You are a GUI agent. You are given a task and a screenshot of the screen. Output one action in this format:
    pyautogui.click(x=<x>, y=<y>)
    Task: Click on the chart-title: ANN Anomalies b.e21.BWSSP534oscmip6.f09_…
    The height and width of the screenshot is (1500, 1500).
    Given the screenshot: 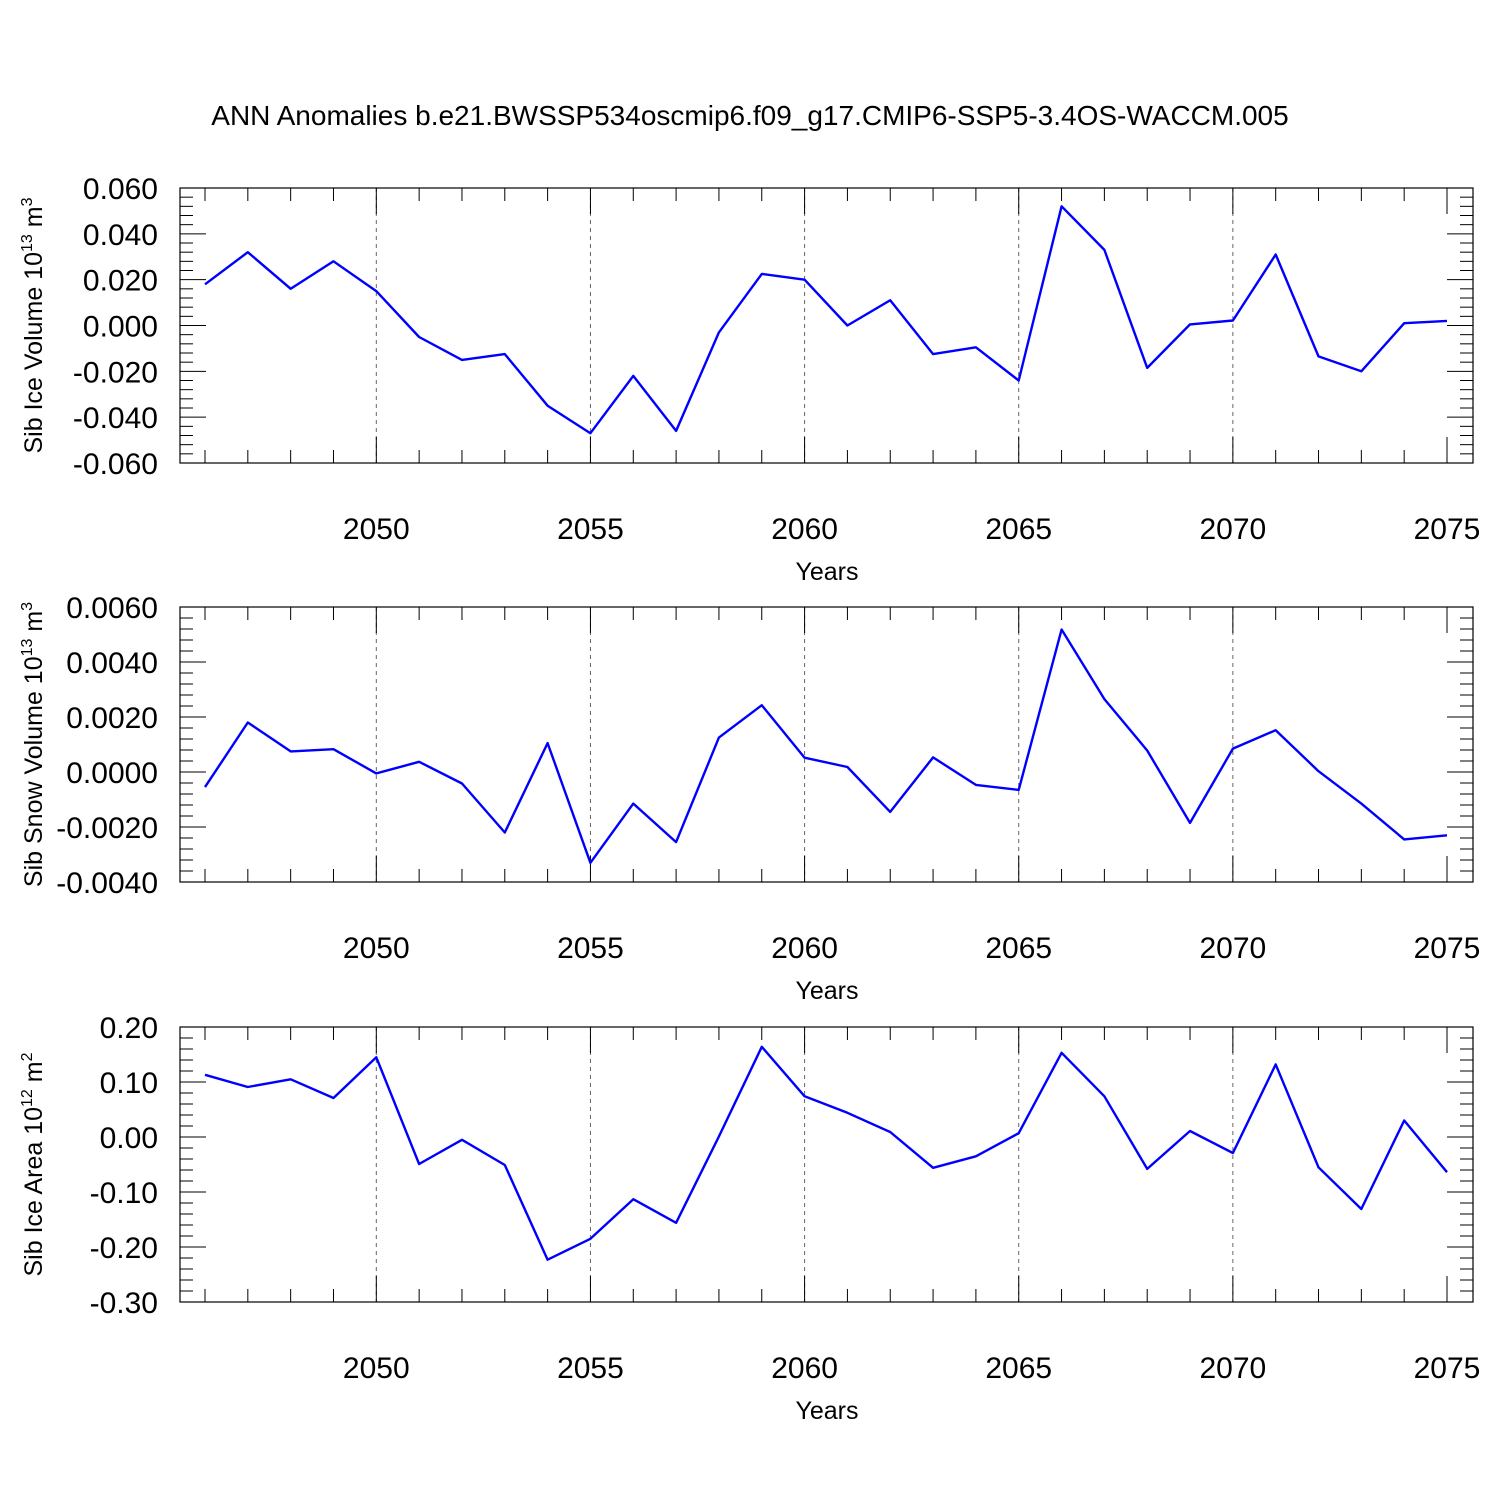 What is the action you would take?
    pyautogui.click(x=749, y=115)
    